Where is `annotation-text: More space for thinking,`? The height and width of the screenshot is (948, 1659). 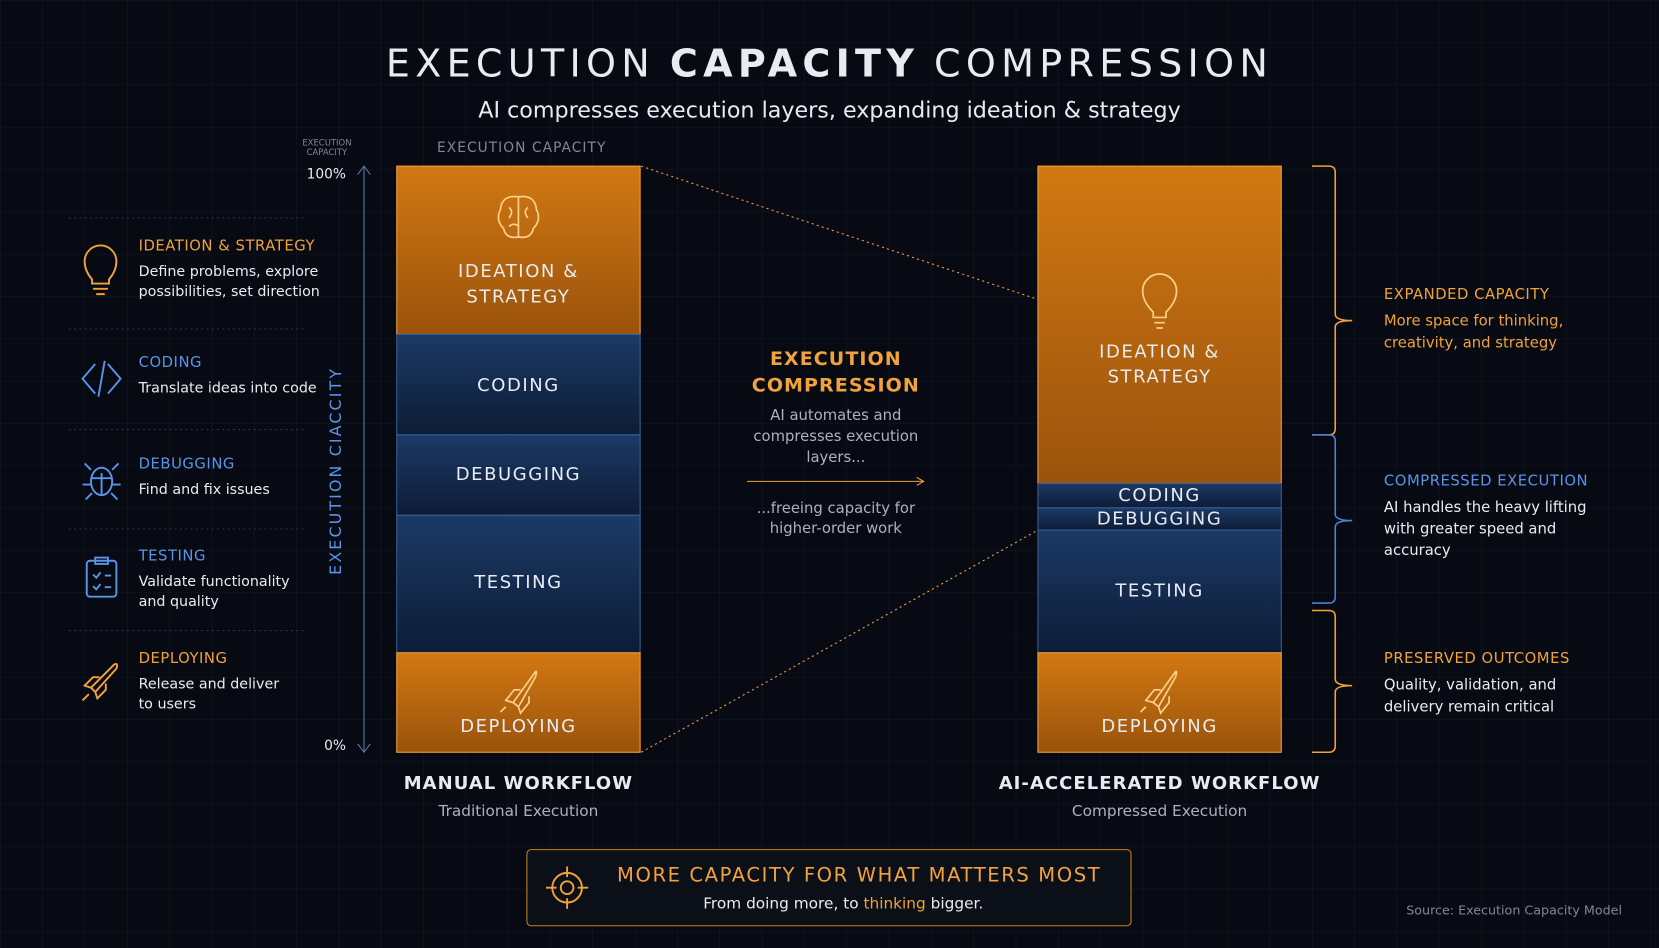 annotation-text: More space for thinking, is located at coordinates (1473, 321).